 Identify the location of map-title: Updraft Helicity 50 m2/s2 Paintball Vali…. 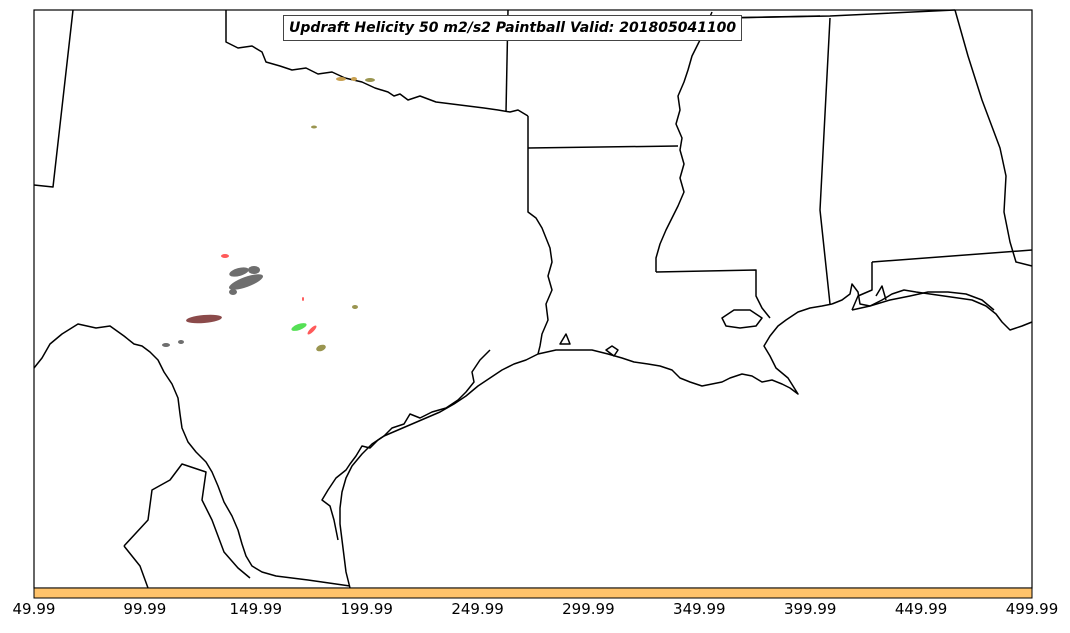
(513, 28).